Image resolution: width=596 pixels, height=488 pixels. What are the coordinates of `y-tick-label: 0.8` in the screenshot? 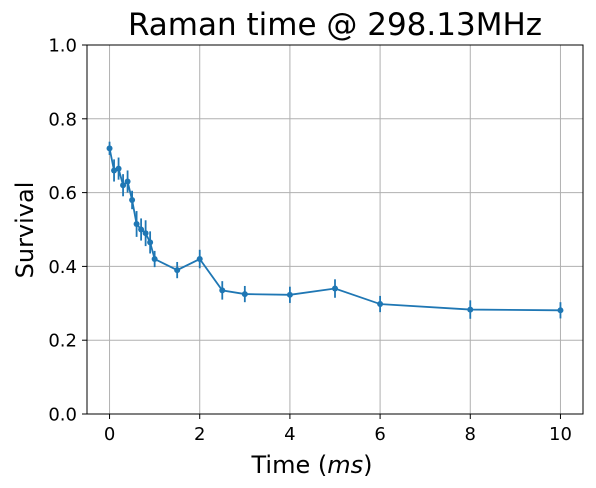 It's located at (62, 119).